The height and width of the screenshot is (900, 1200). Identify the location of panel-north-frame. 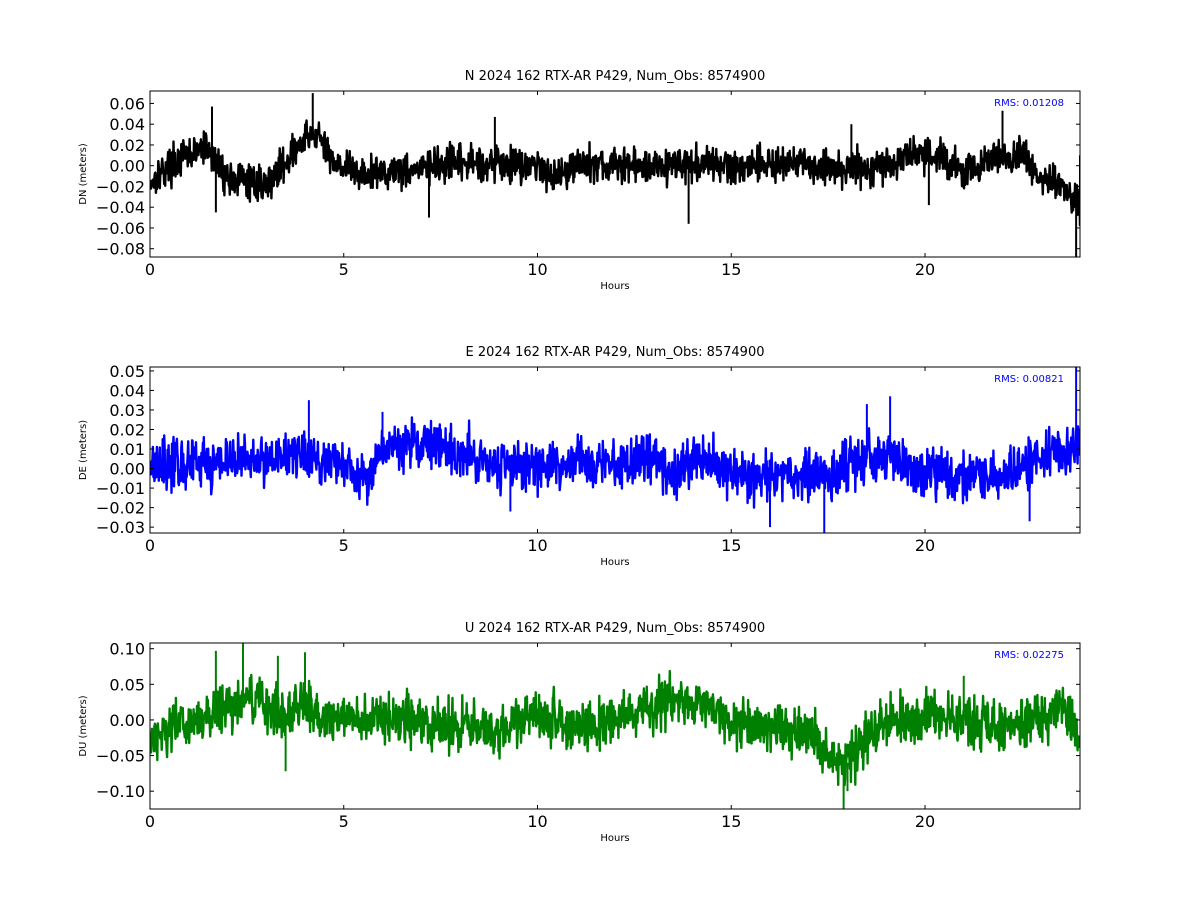
(615, 174).